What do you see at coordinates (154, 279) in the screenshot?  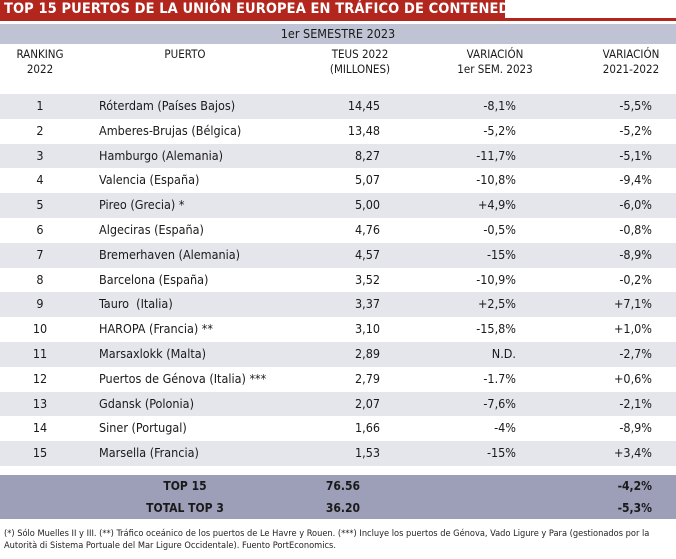 I see `port-cell: Barcelona (España)` at bounding box center [154, 279].